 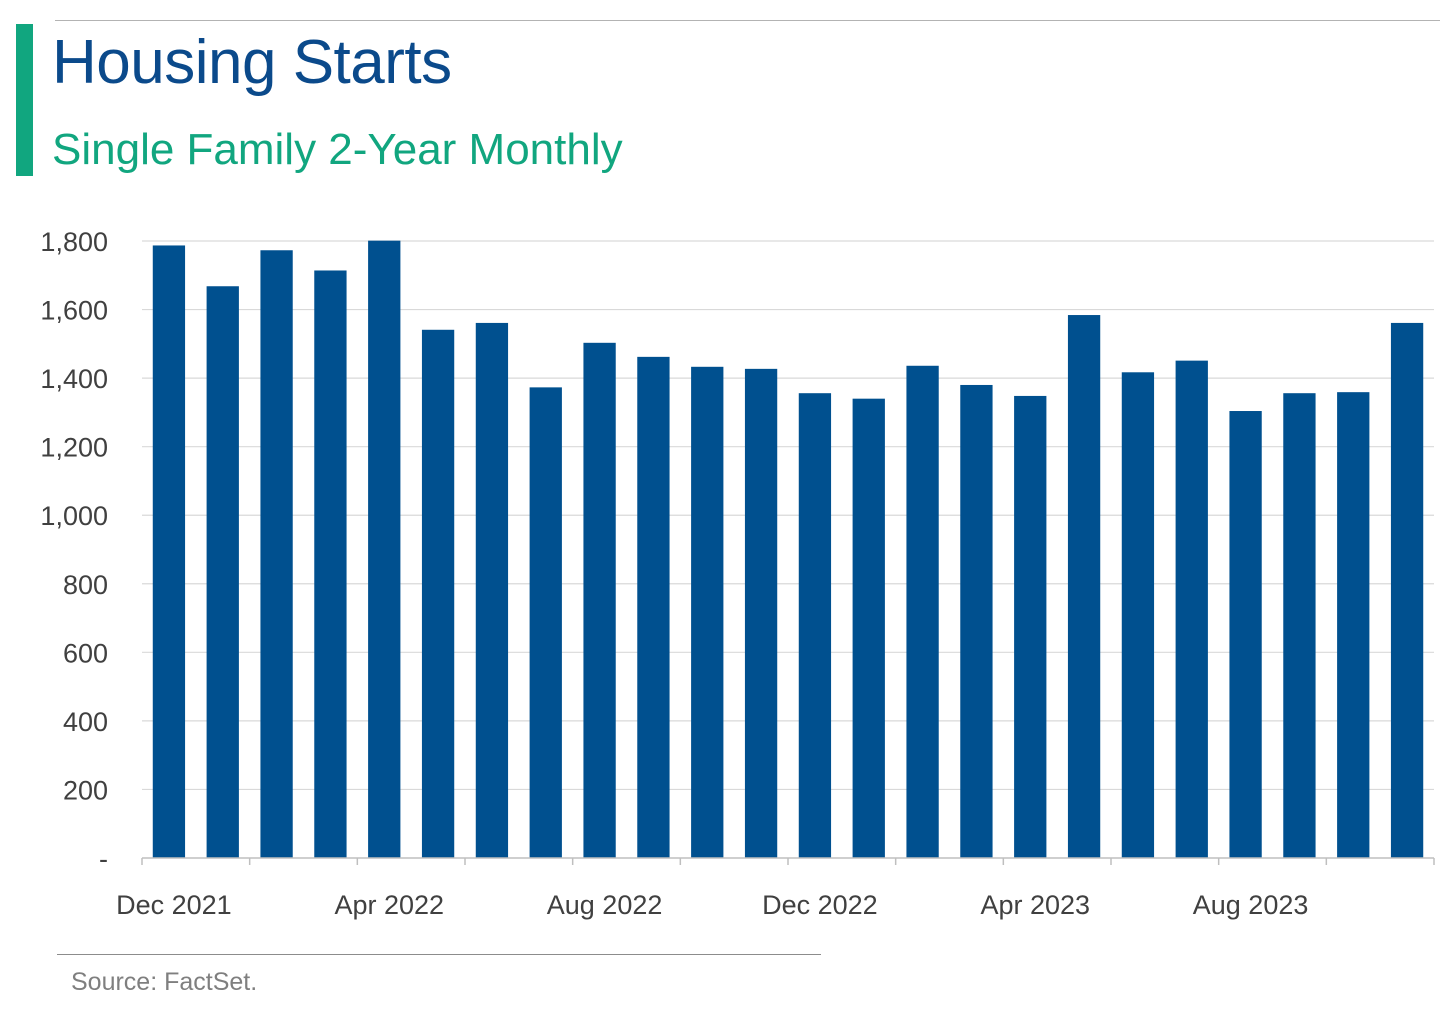 I want to click on y-tick-label: 600, so click(x=85, y=653).